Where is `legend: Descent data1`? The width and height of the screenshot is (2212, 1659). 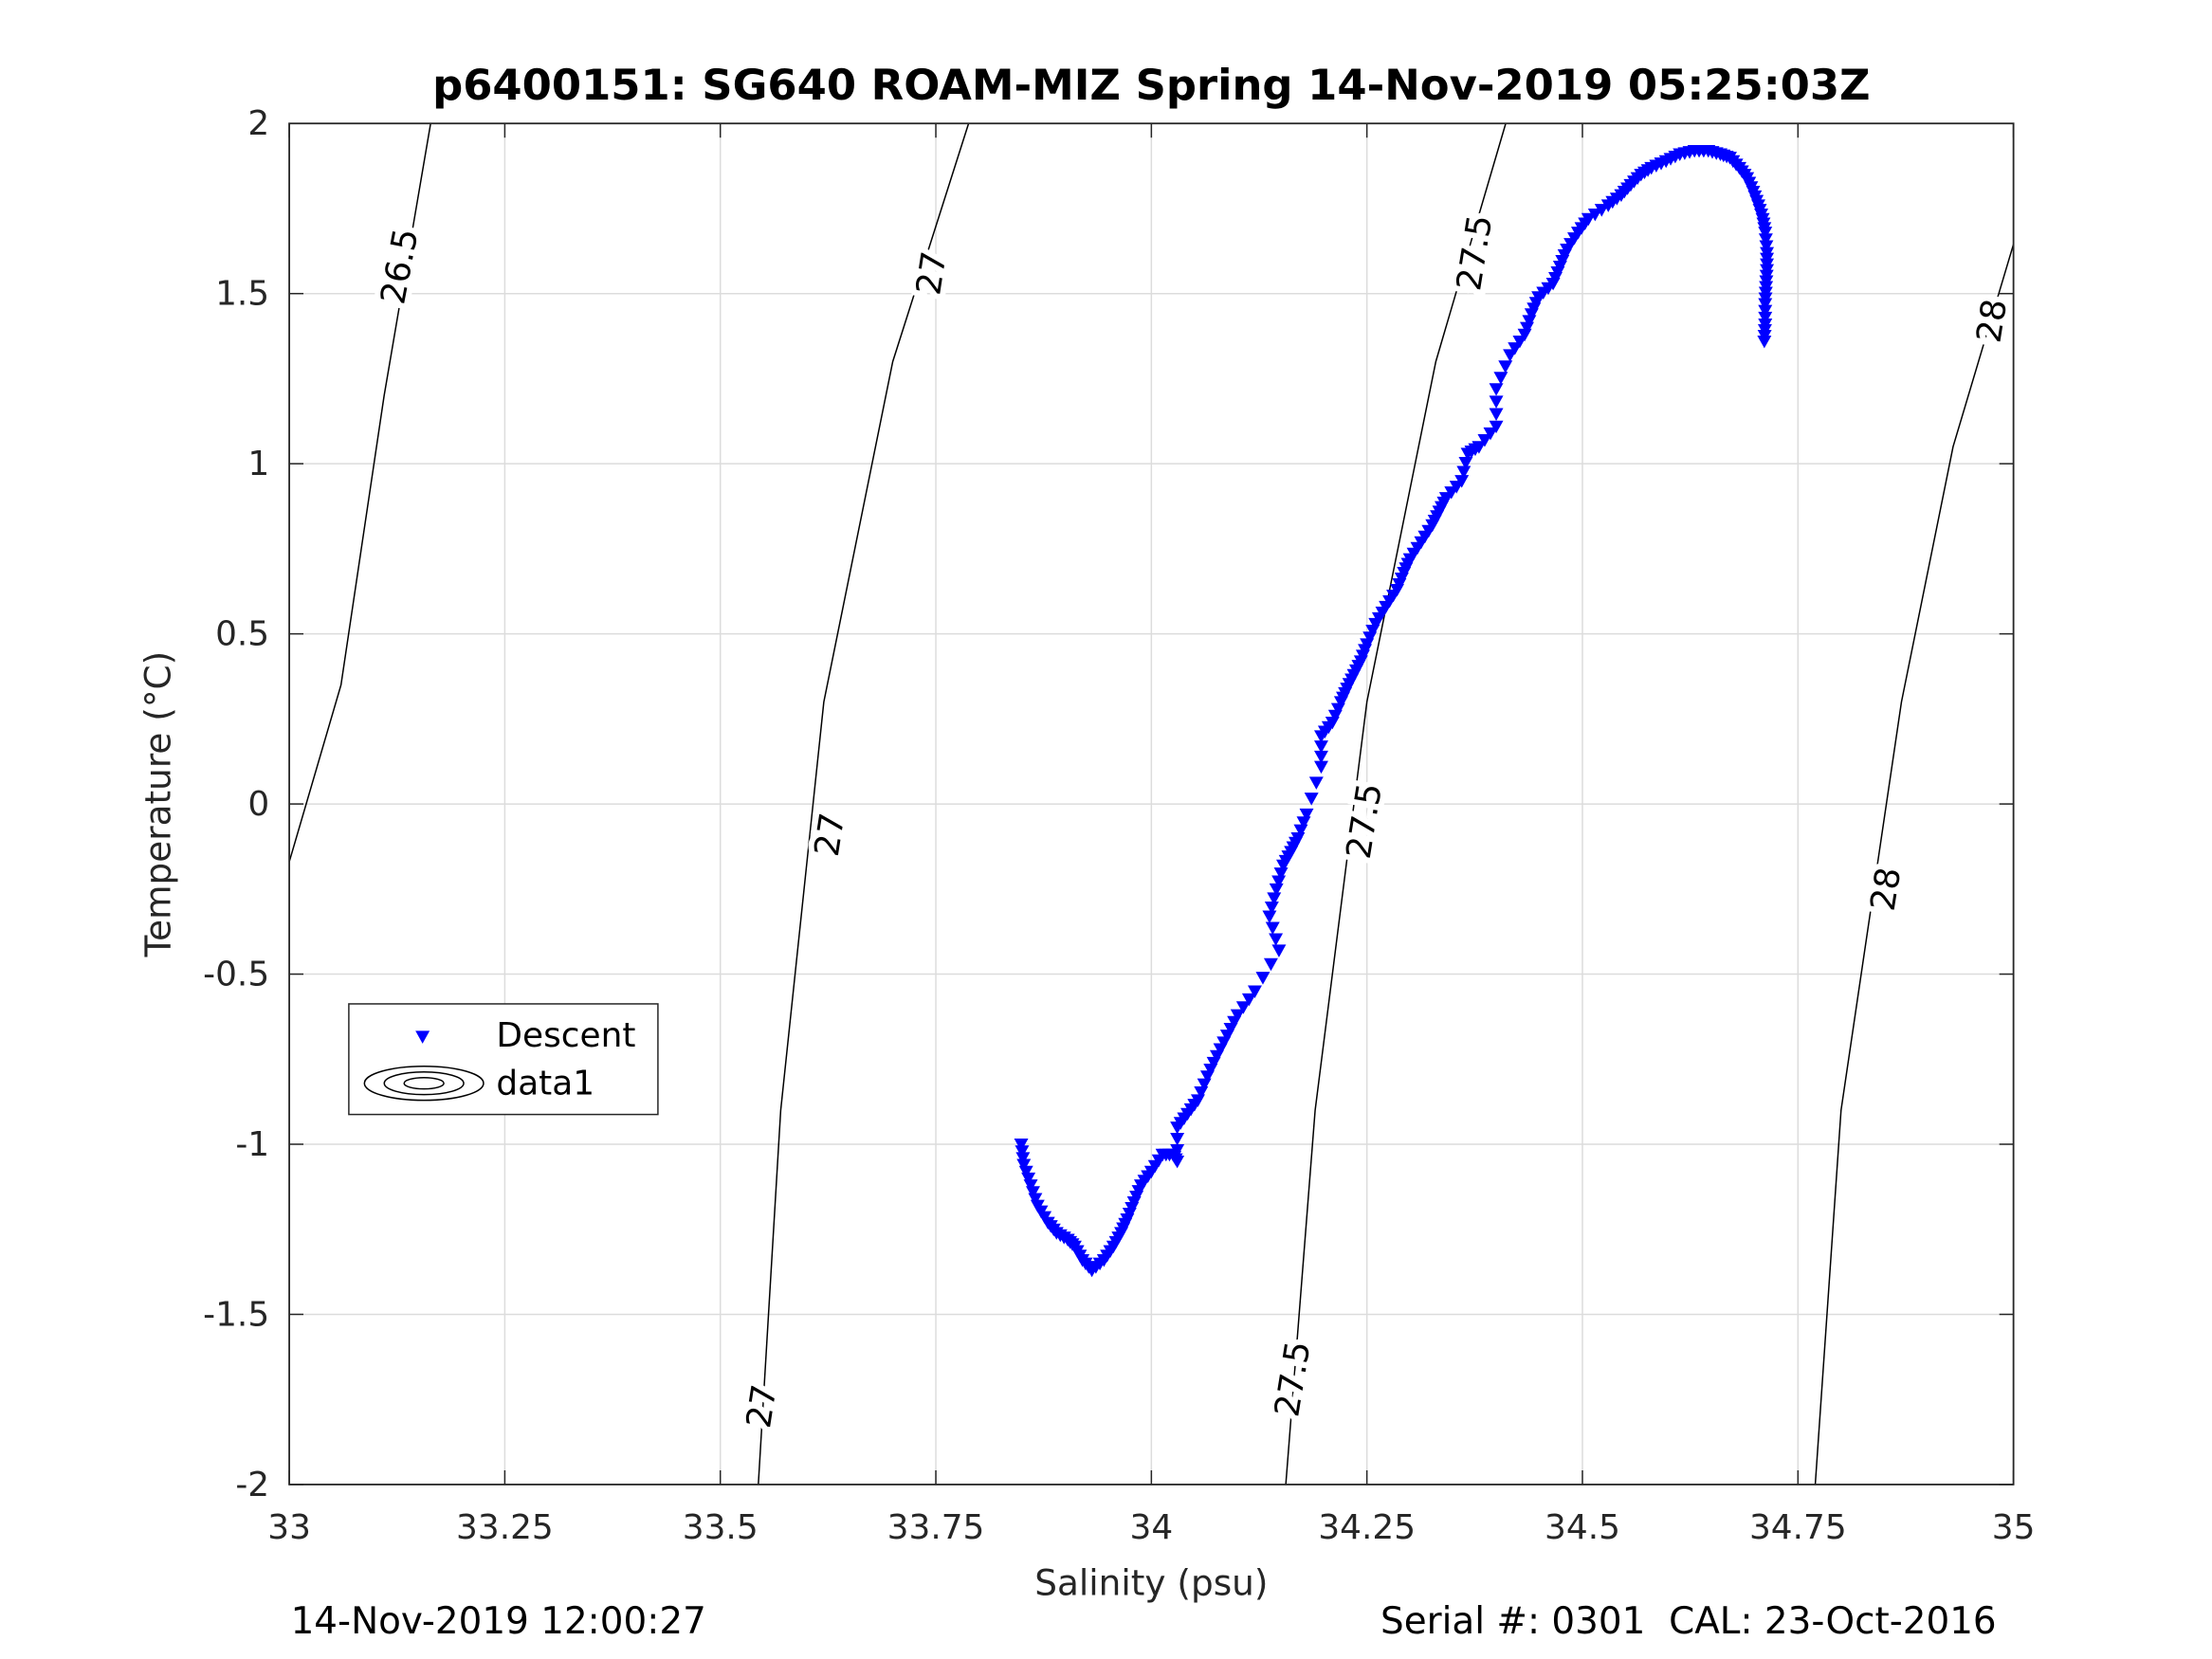
legend: Descent data1 is located at coordinates (504, 1059).